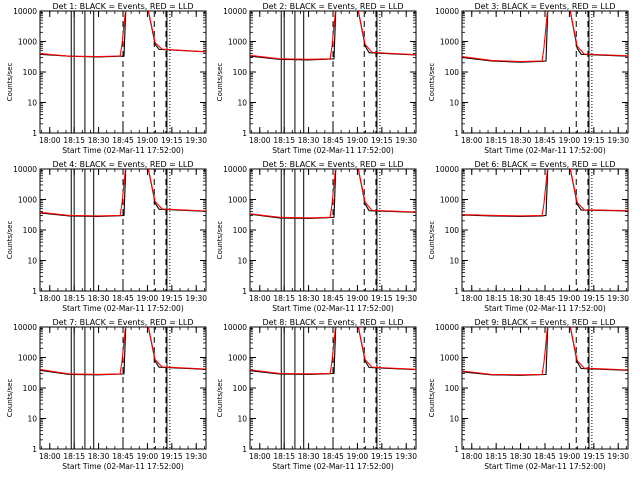  What do you see at coordinates (333, 164) in the screenshot?
I see `panel-title: Det 5: BLACK = Events, RED = LLD` at bounding box center [333, 164].